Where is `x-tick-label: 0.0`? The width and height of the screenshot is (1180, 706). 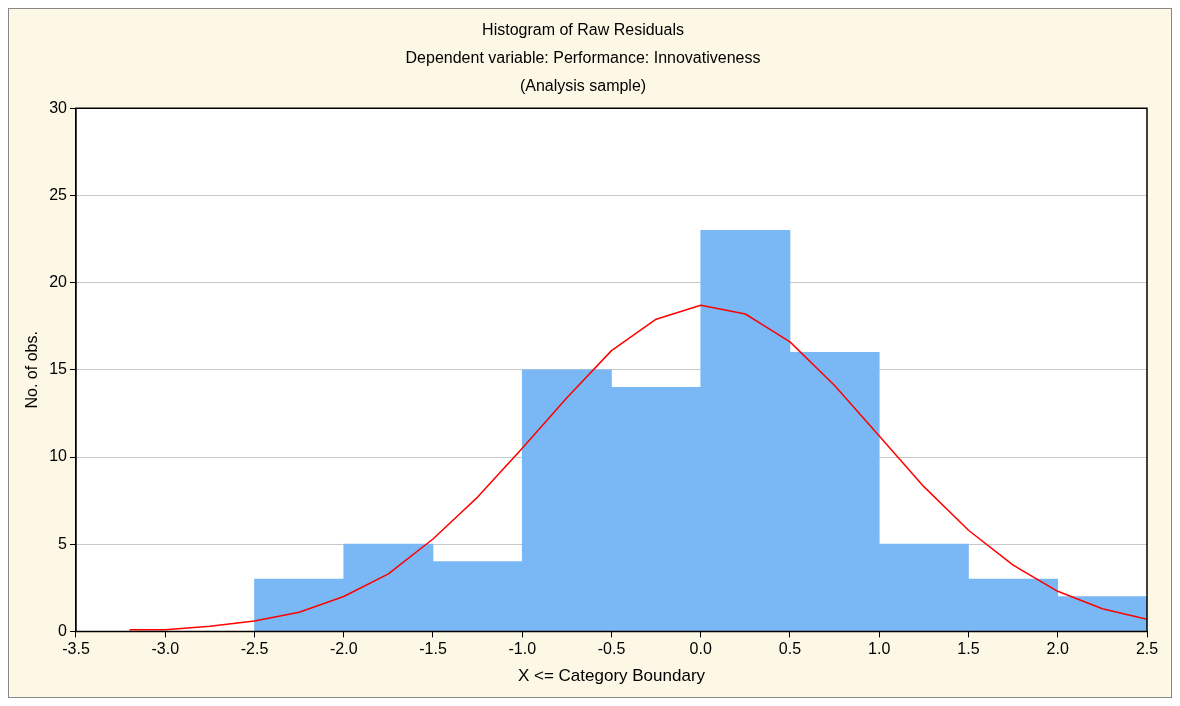 x-tick-label: 0.0 is located at coordinates (700, 649).